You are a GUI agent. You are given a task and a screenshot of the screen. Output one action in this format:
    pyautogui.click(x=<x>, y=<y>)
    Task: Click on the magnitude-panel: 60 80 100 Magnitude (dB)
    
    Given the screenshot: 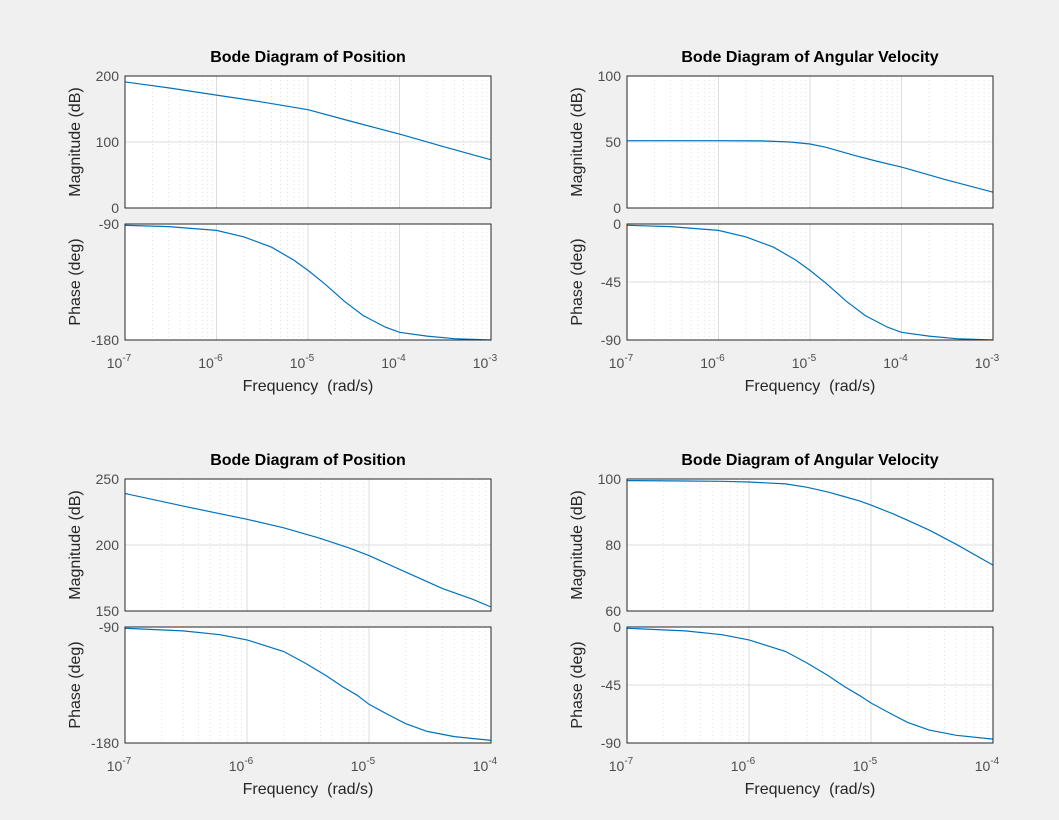 What is the action you would take?
    pyautogui.click(x=781, y=545)
    